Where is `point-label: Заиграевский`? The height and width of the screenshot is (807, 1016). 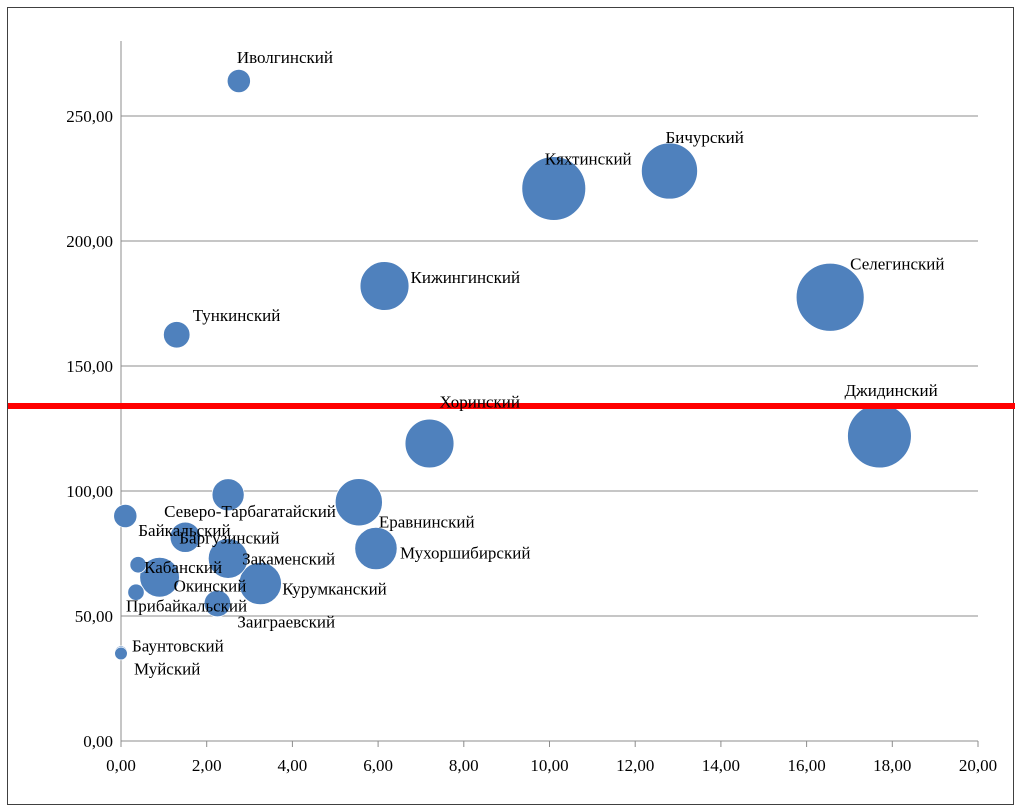
point-label: Заиграевский is located at coordinates (286, 622).